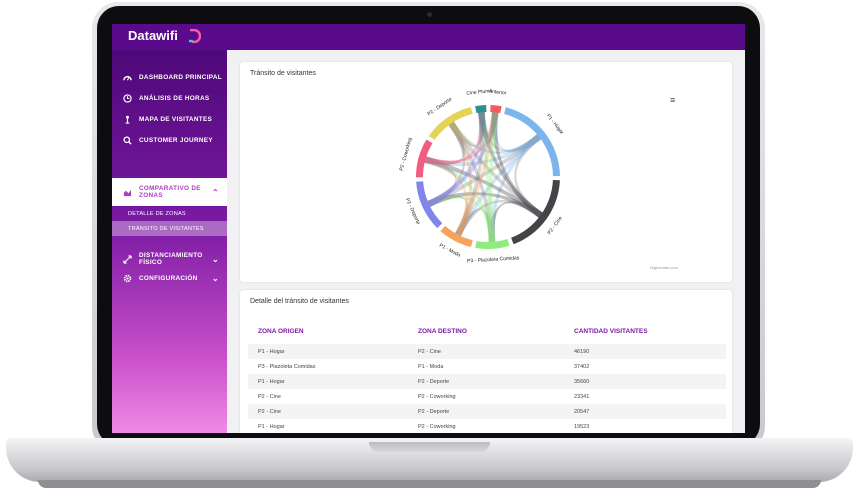 The height and width of the screenshot is (495, 859). What do you see at coordinates (169, 213) in the screenshot?
I see `sidebar-subitem-detalle-zonas: DETALLE DE ZONAS` at bounding box center [169, 213].